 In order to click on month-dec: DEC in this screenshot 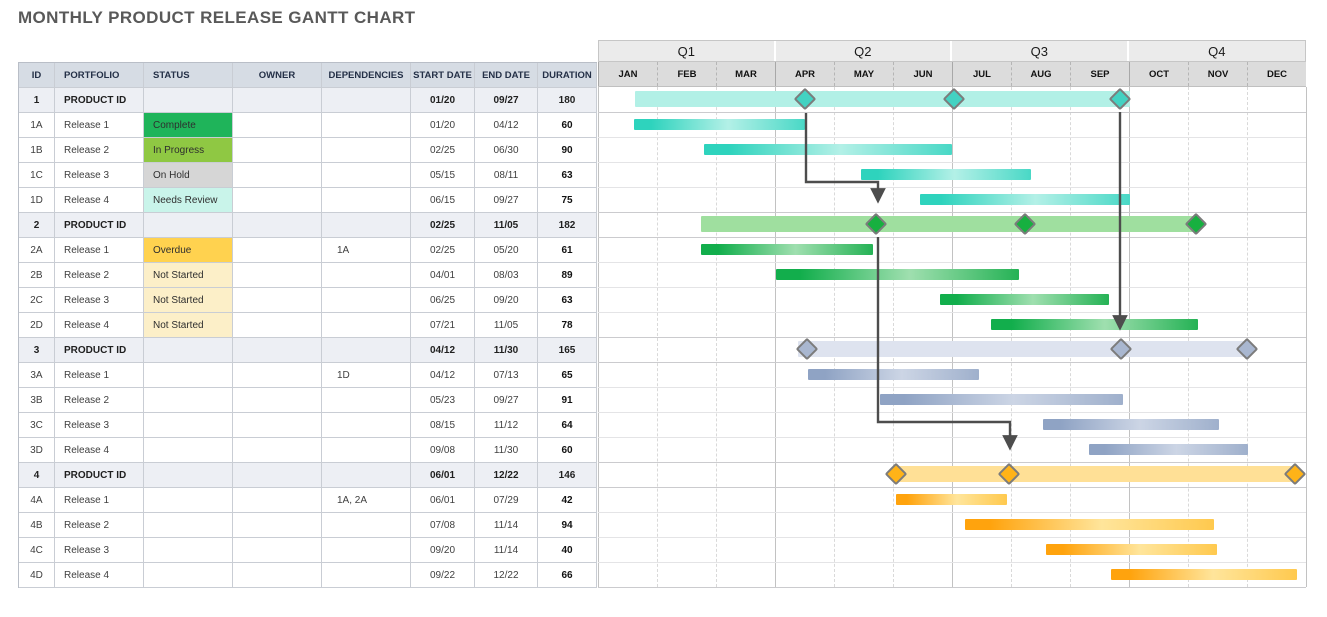, I will do `click(1276, 74)`.